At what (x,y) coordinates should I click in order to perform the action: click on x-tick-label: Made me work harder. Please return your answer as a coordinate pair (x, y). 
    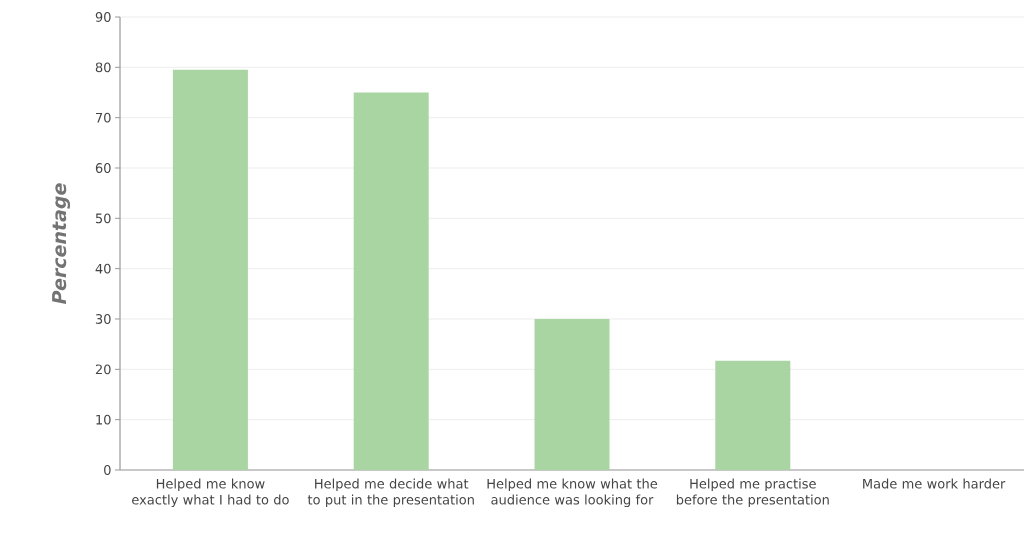
    Looking at the image, I should click on (934, 483).